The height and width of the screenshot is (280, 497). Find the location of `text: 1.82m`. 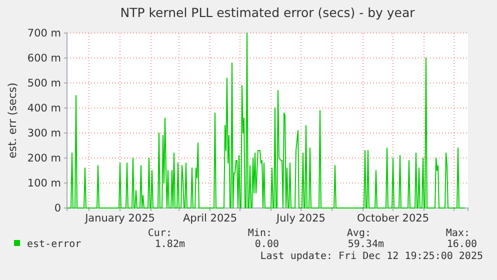

text: 1.82m is located at coordinates (169, 244).